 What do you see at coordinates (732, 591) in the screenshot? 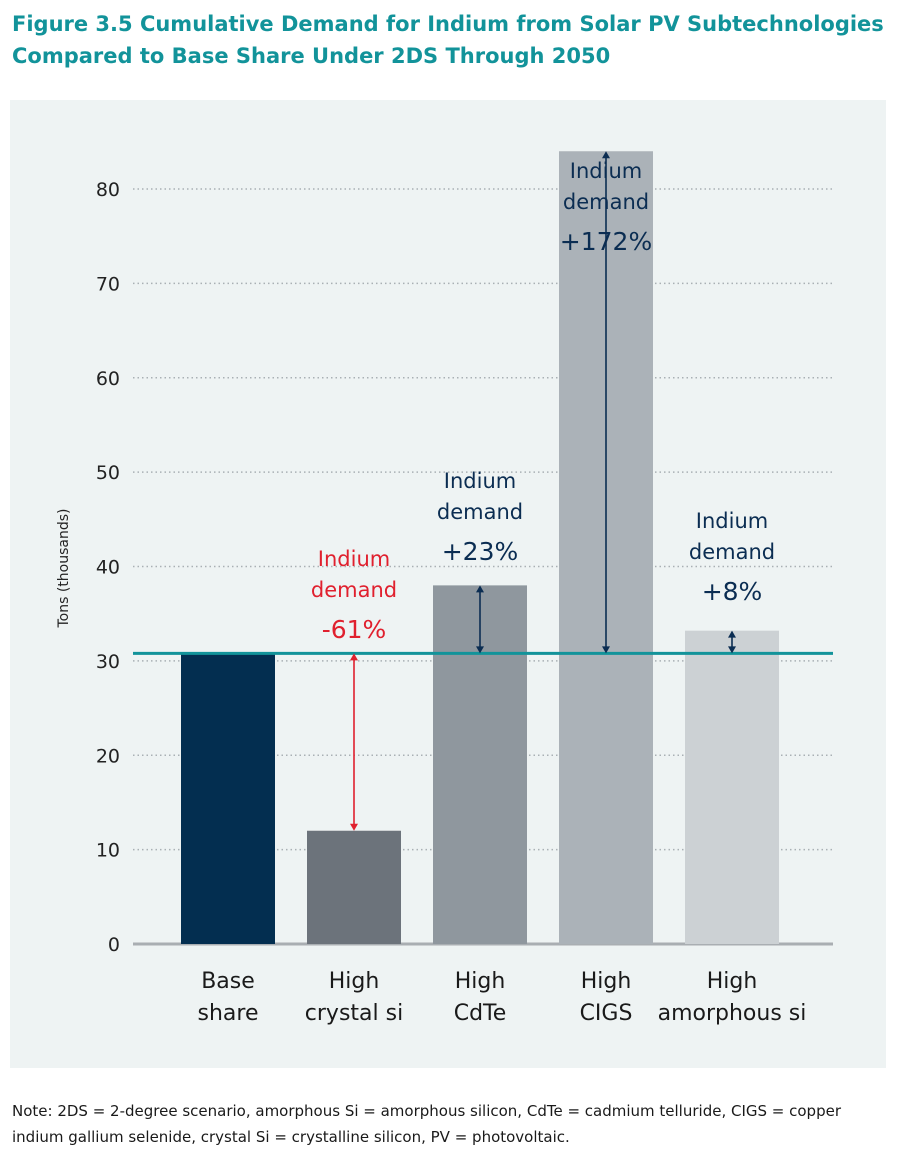
I see `annotation-percent: +8%` at bounding box center [732, 591].